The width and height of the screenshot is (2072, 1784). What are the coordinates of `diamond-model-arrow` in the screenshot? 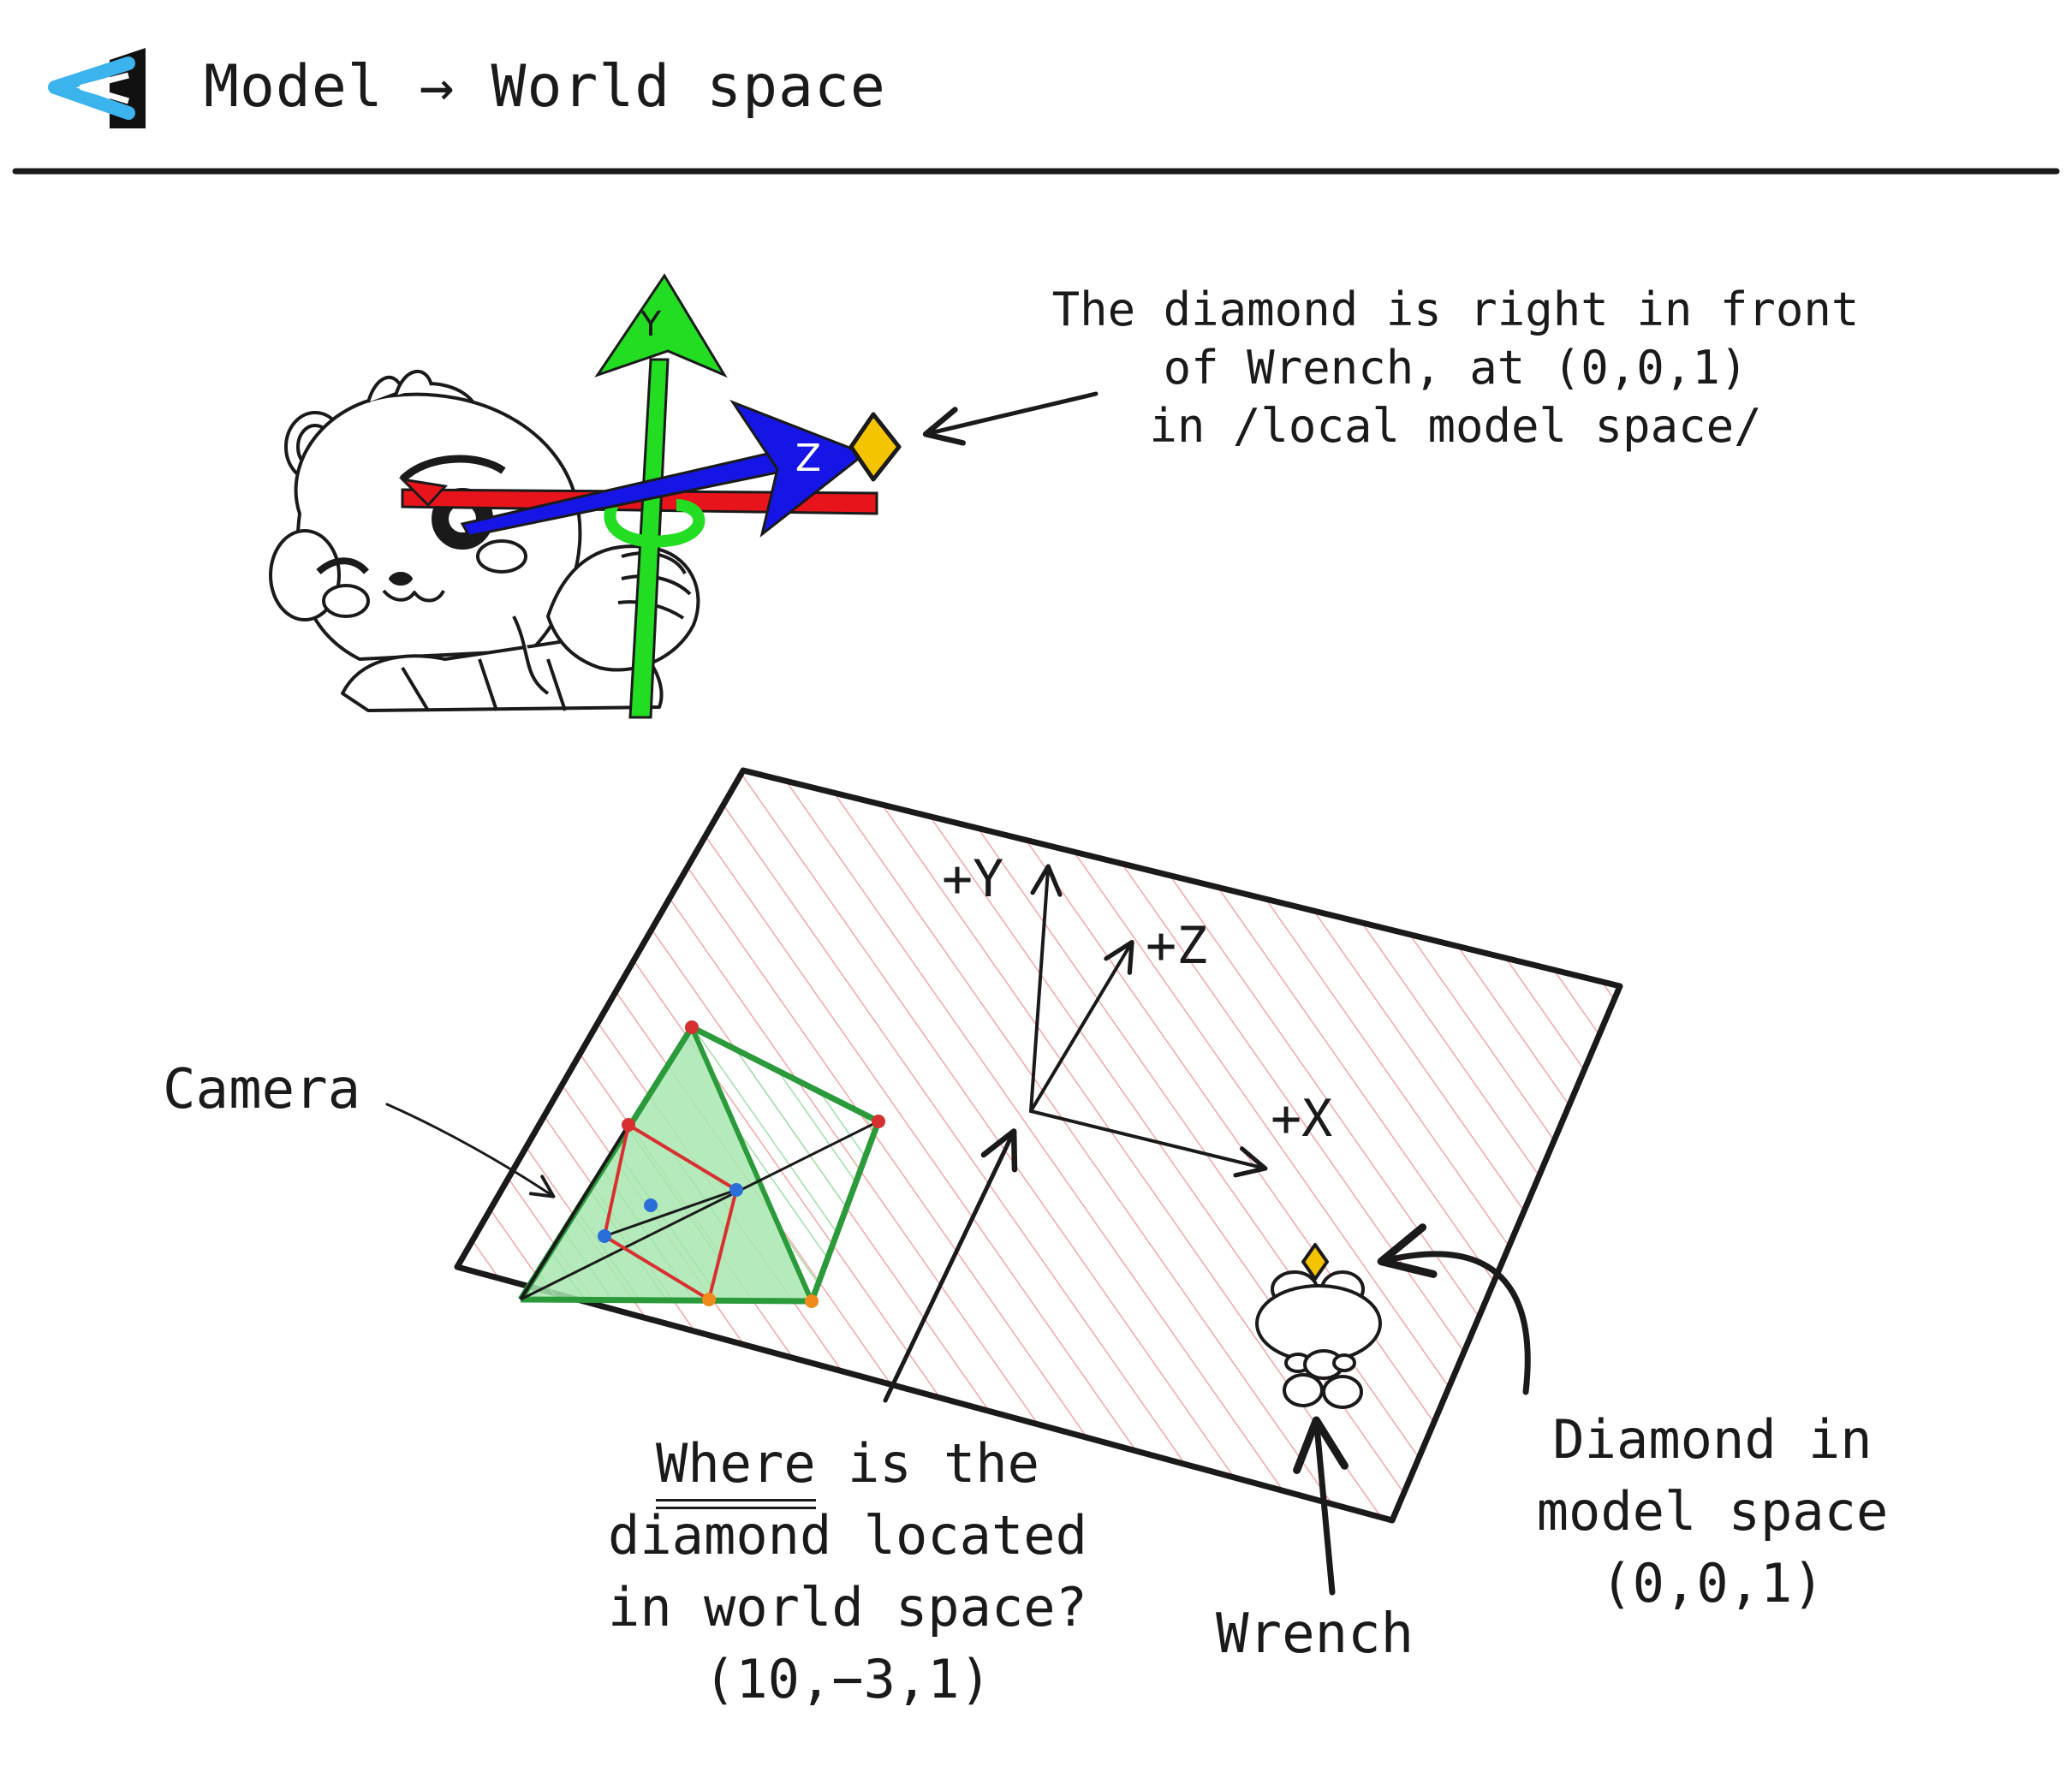 It's located at (1454, 1309).